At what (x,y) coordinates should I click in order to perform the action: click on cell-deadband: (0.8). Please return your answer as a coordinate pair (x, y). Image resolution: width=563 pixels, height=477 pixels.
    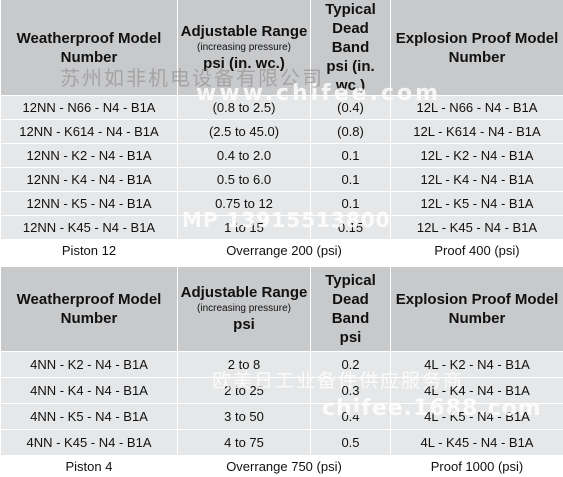
    Looking at the image, I should click on (351, 132).